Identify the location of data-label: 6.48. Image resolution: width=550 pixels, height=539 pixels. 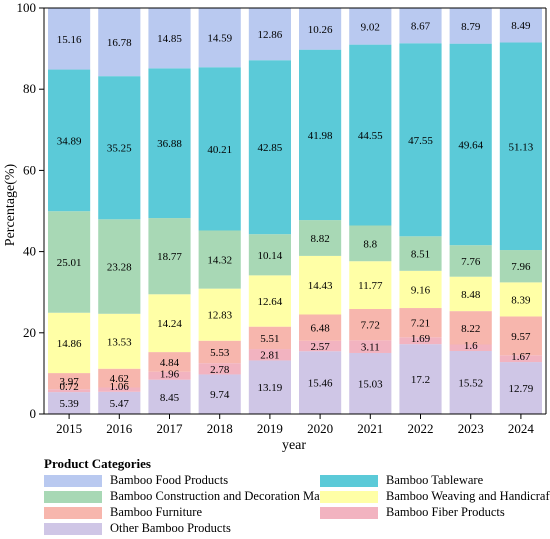
(320, 329).